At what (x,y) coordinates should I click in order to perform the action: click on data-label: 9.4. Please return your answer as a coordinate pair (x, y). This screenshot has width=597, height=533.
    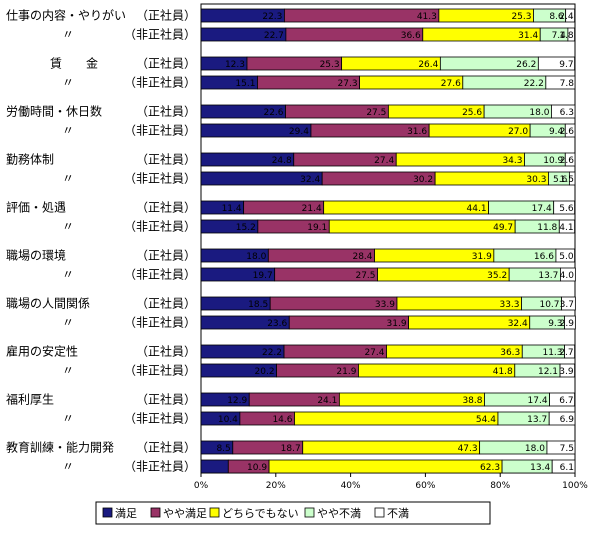
    Looking at the image, I should click on (556, 132).